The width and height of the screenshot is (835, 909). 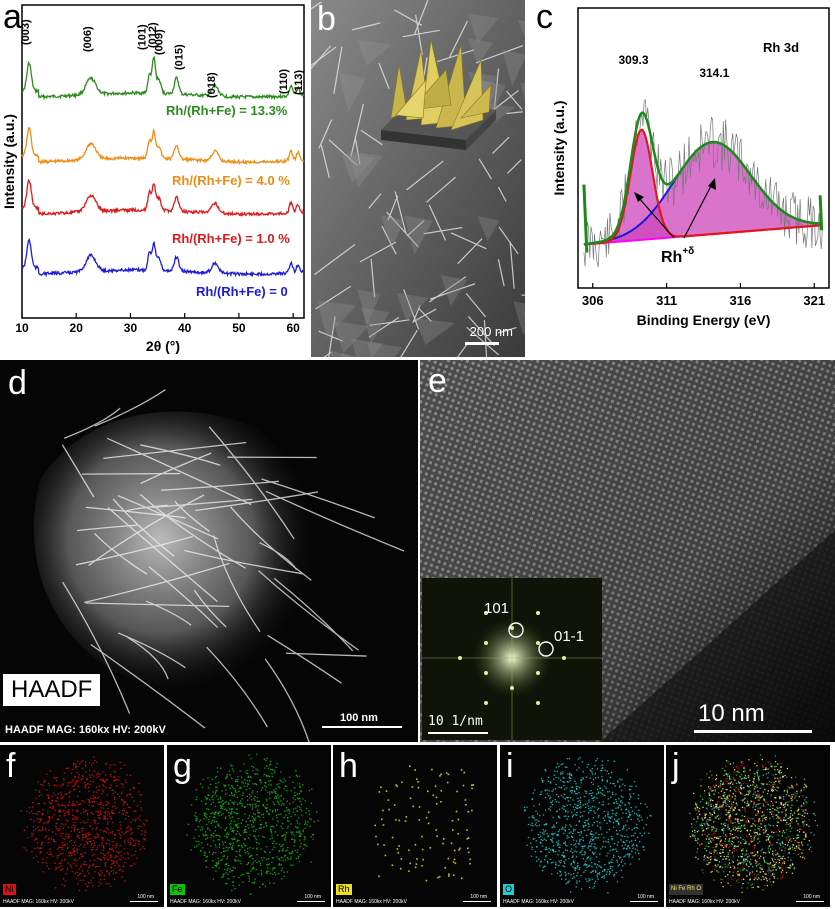 I want to click on xrd-series-label: Rh/(Rh+Fe) = 1.0 %, so click(x=231, y=238).